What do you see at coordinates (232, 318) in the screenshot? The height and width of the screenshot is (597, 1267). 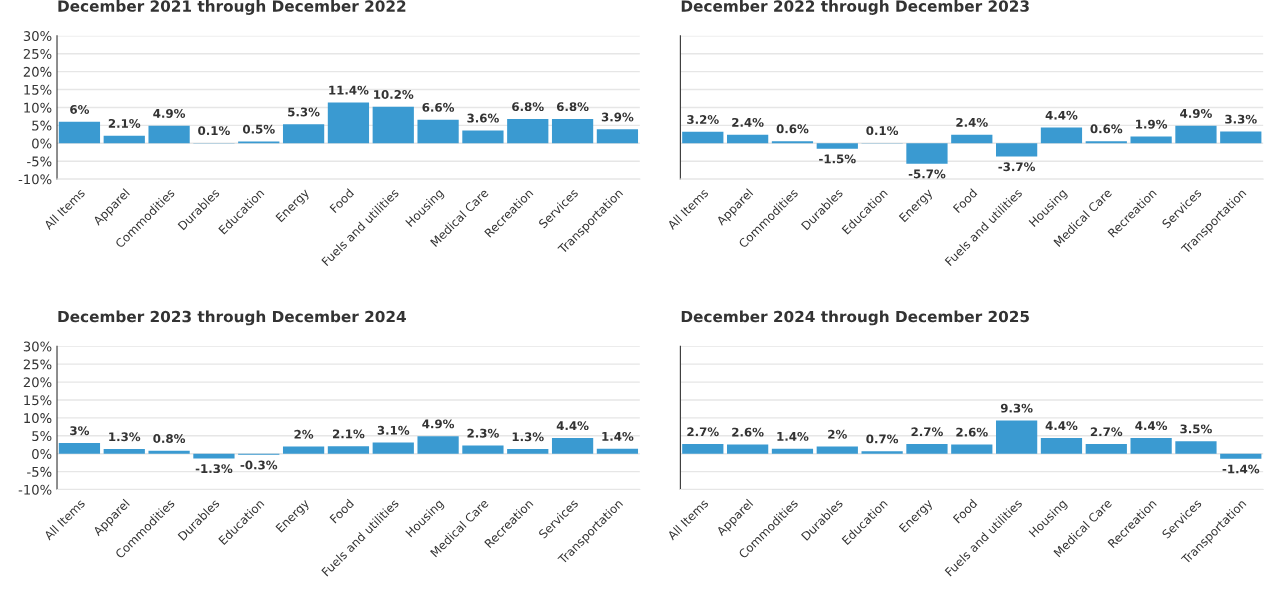 I see `chart-title: December 2023 through December 2024` at bounding box center [232, 318].